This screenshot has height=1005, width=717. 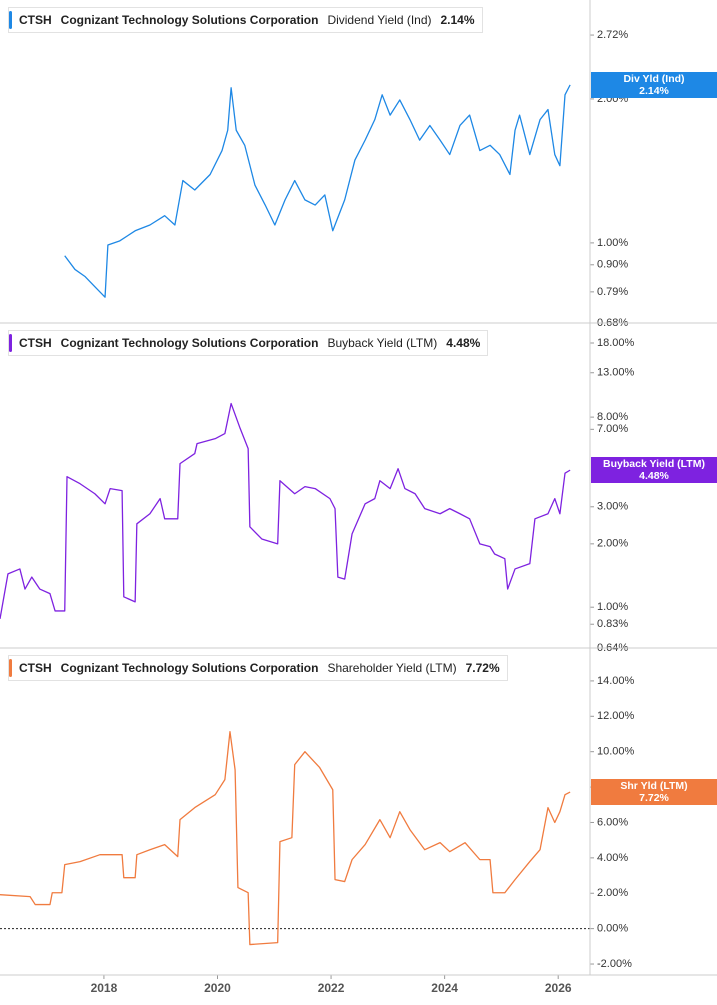 I want to click on value-badge: Div Yld (Ind) 2.14%, so click(x=654, y=84).